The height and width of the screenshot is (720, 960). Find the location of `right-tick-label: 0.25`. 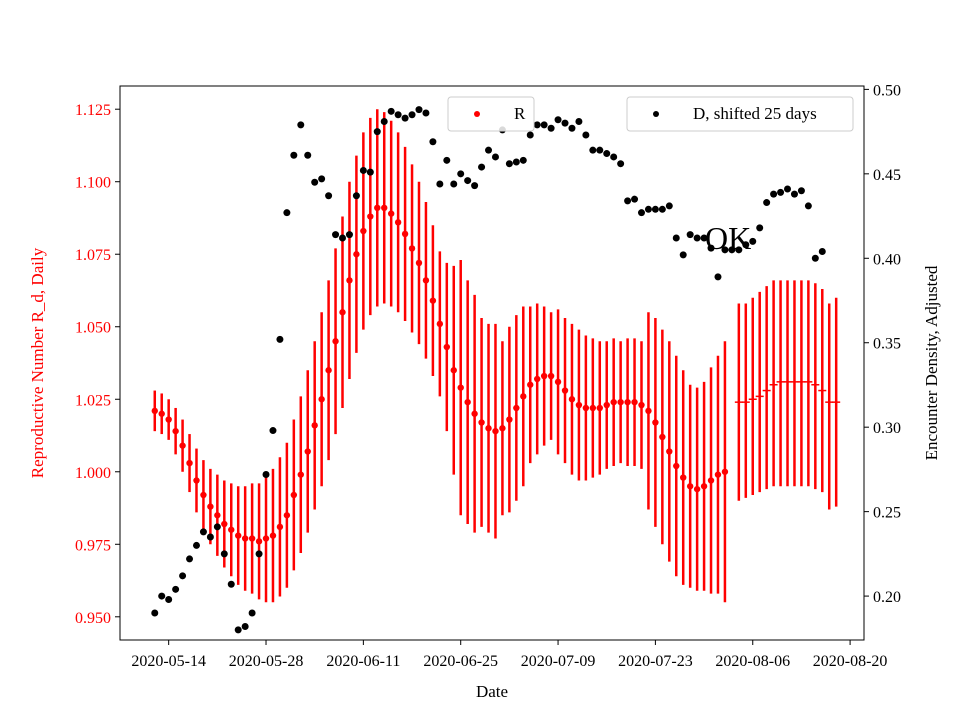

right-tick-label: 0.25 is located at coordinates (887, 513).